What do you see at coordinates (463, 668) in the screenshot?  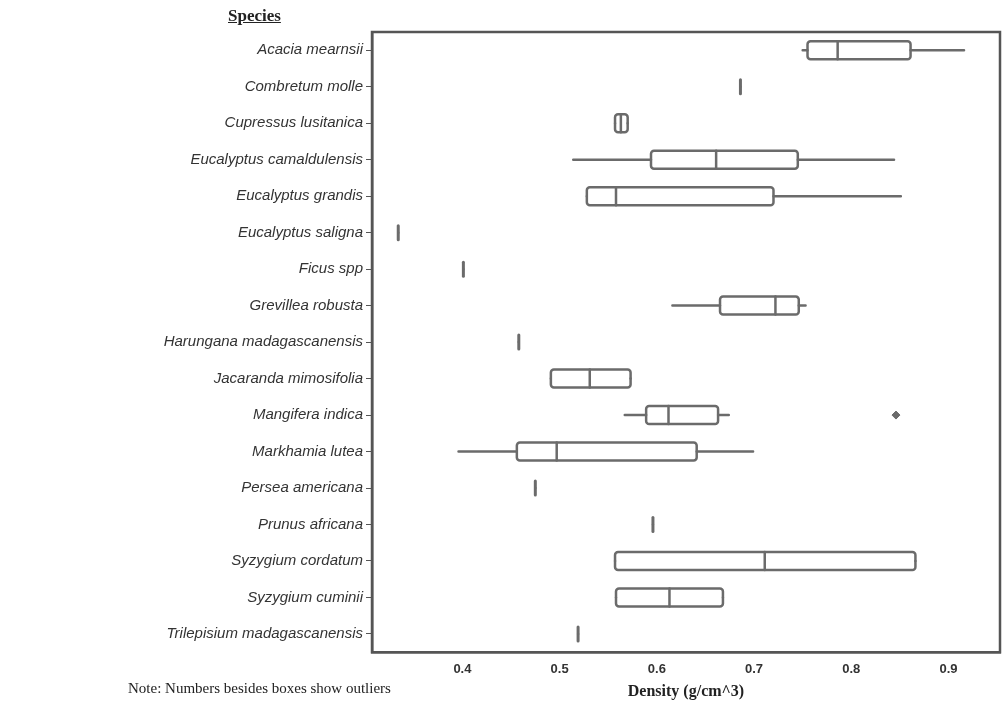 I see `x-tick-label: 0.4` at bounding box center [463, 668].